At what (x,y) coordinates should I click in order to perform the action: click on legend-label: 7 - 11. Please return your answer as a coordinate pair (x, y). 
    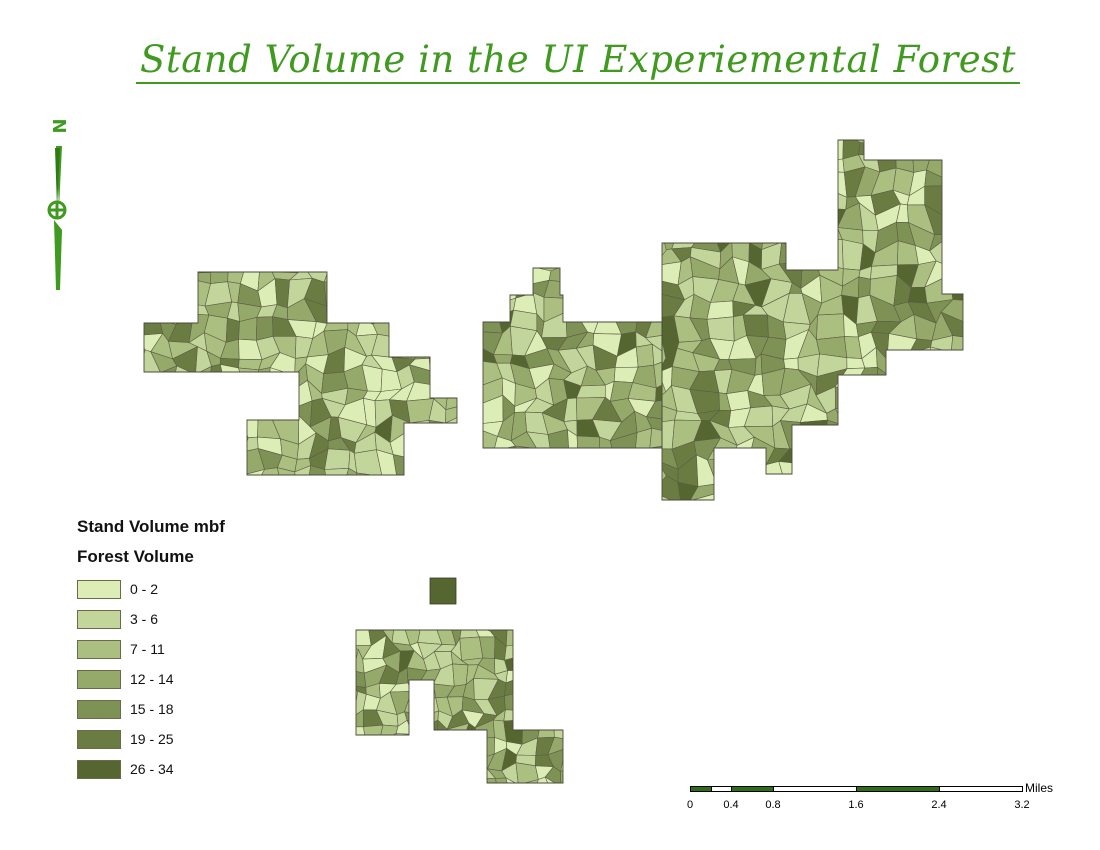
    Looking at the image, I should click on (147, 649).